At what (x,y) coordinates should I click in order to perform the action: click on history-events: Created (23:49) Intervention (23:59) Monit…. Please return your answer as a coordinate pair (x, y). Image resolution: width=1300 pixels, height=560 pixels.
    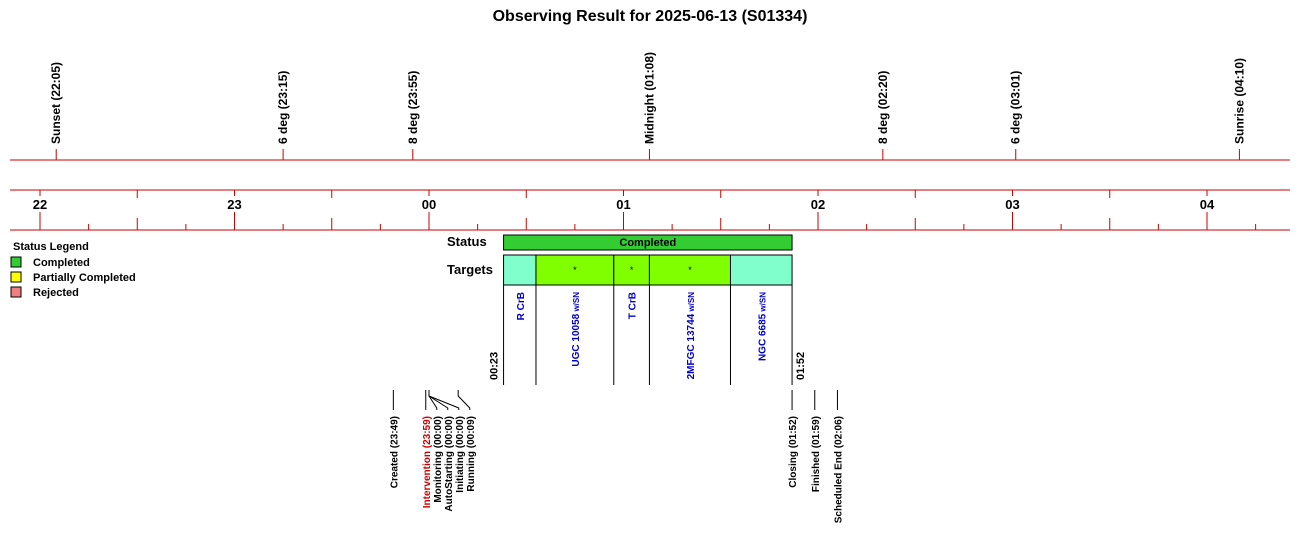
    Looking at the image, I should click on (616, 456).